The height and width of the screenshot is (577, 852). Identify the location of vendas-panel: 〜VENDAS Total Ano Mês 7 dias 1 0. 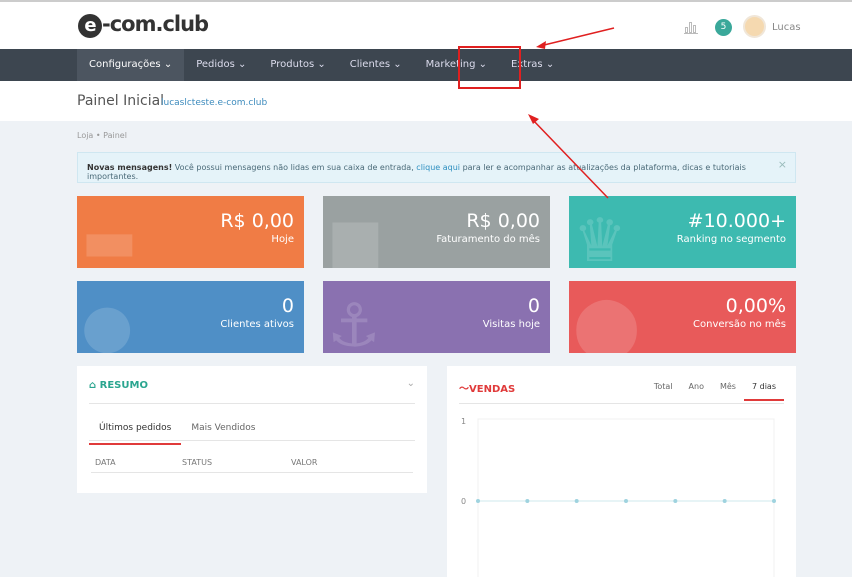
(621, 471).